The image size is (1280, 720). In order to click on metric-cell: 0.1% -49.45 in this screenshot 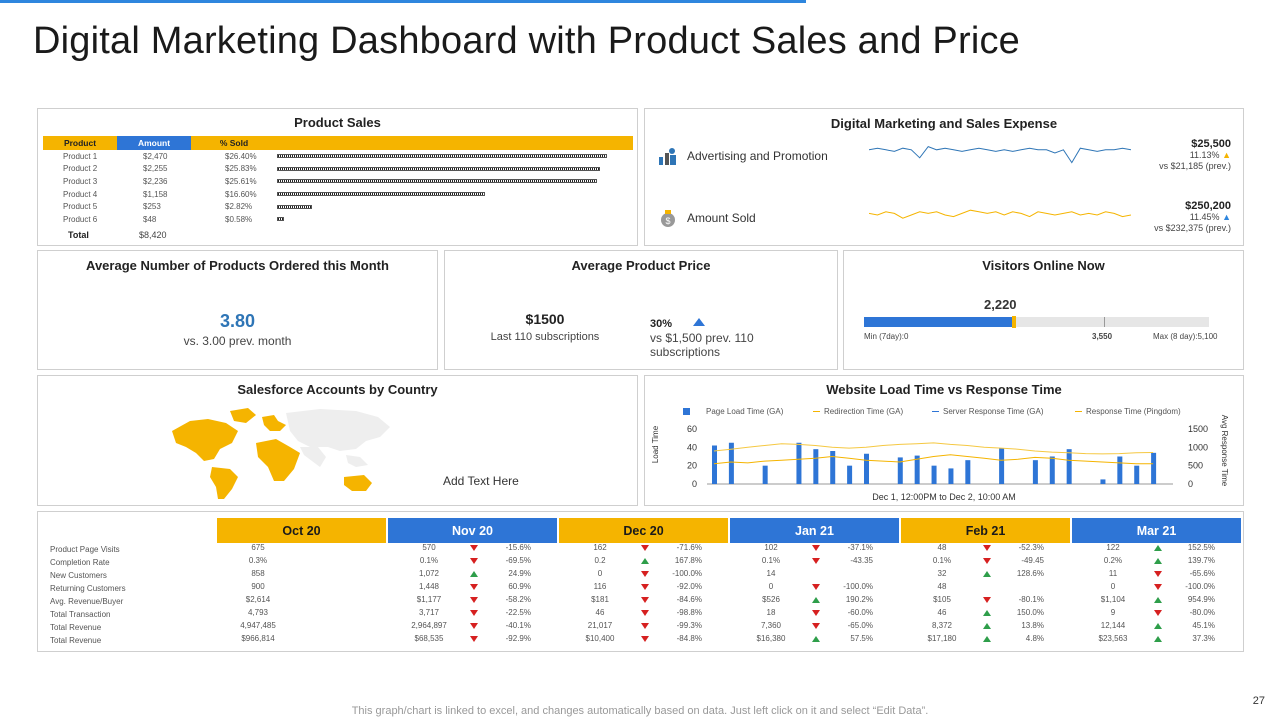, I will do `click(985, 562)`.